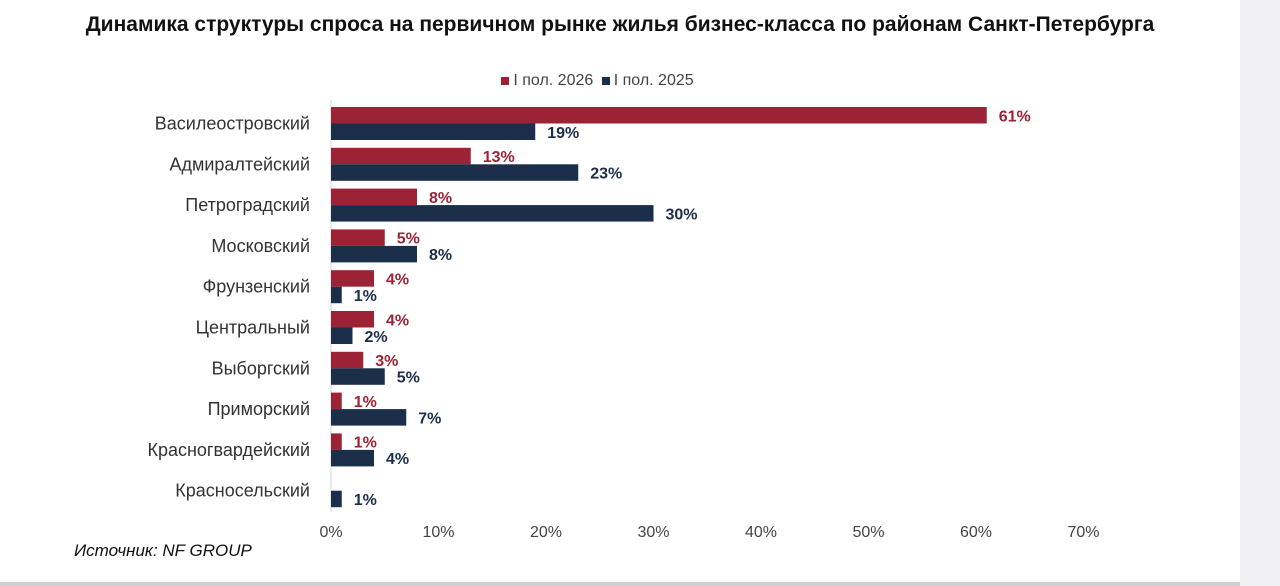 This screenshot has width=1280, height=586. I want to click on category-label: Адмиралтейский, so click(239, 164).